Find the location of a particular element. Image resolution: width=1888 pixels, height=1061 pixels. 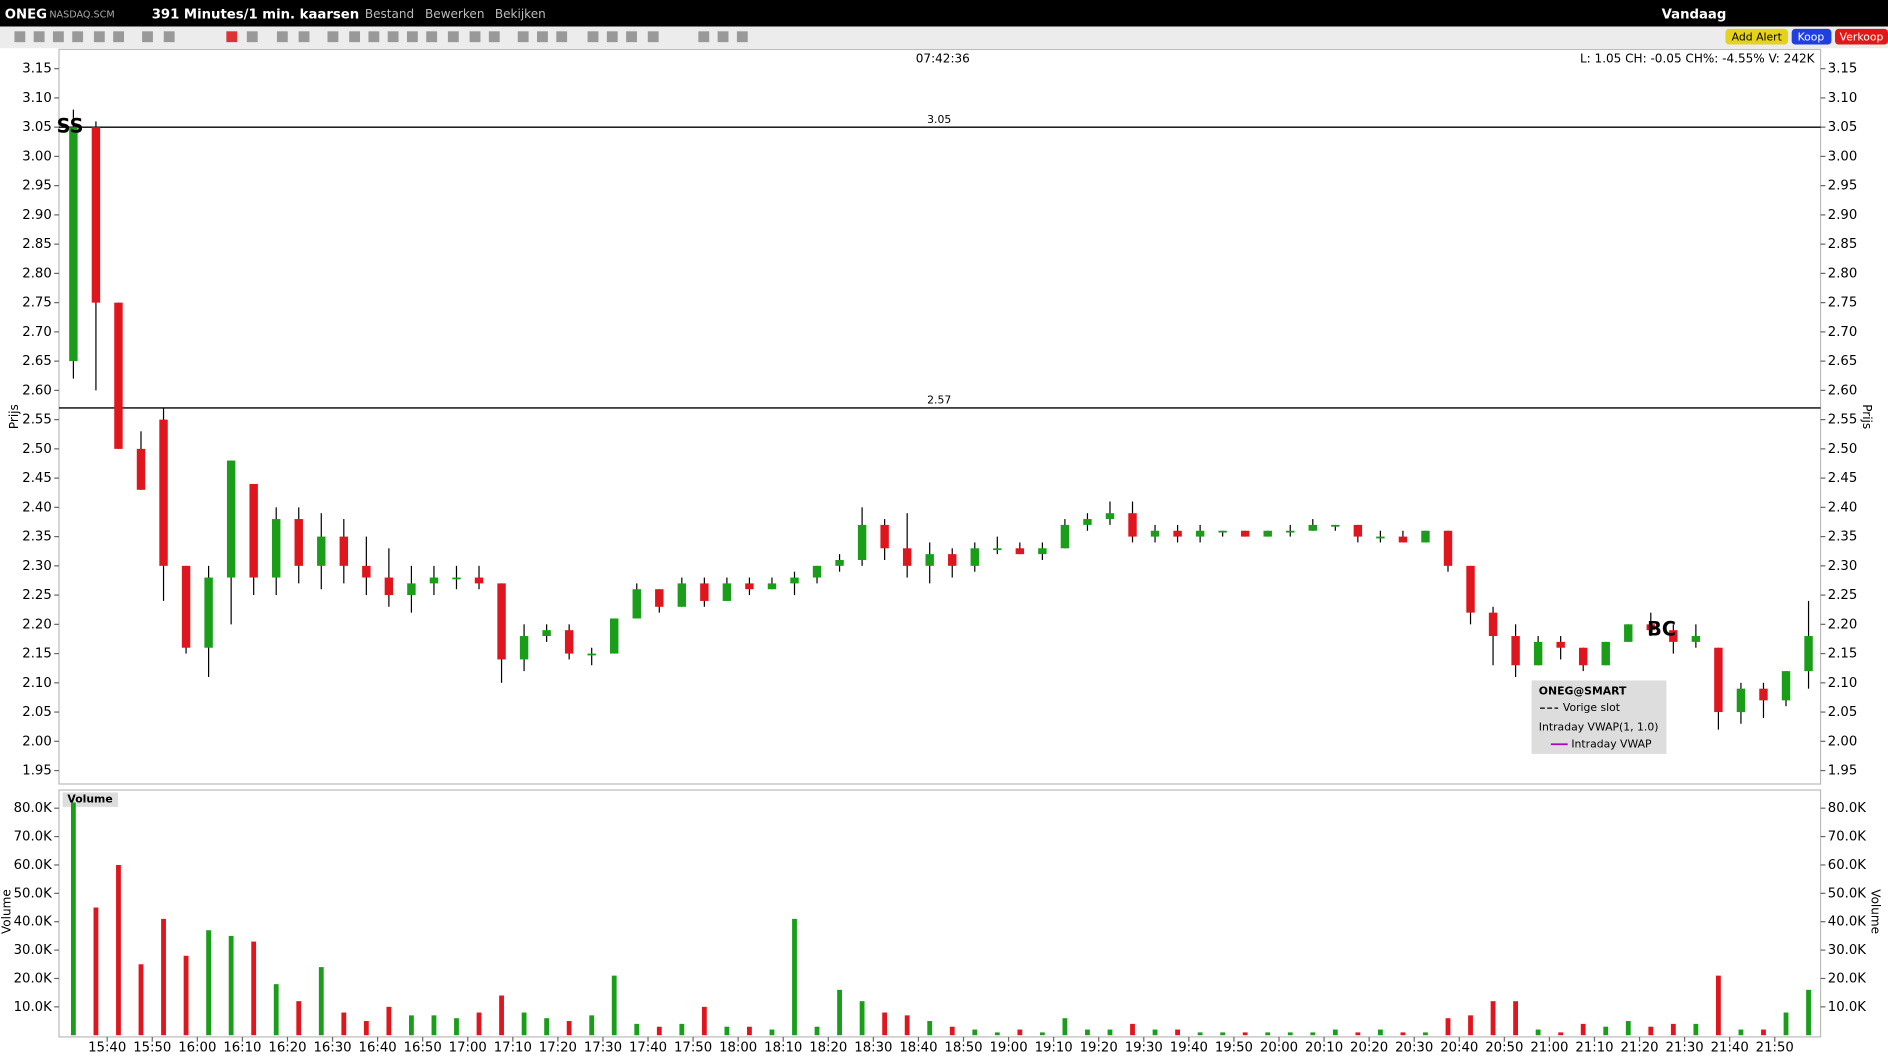

x-tick-label: 18:10 is located at coordinates (783, 1048).